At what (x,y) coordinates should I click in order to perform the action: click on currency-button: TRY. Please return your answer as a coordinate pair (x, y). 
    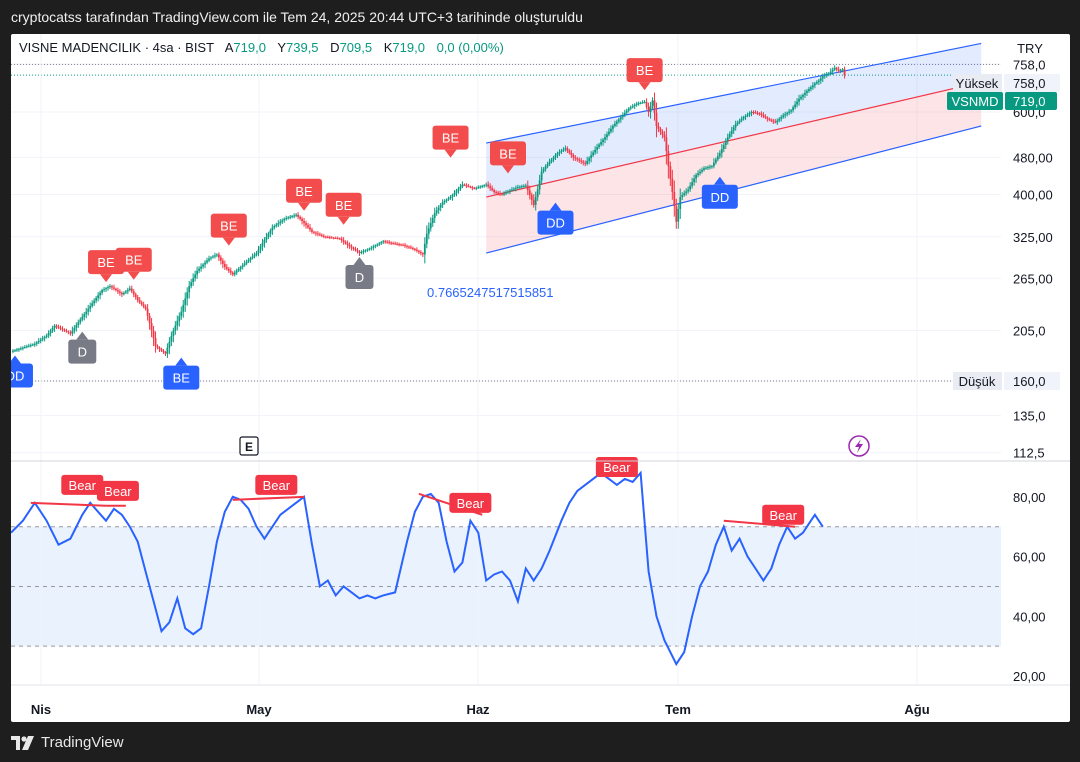
    Looking at the image, I should click on (1030, 49).